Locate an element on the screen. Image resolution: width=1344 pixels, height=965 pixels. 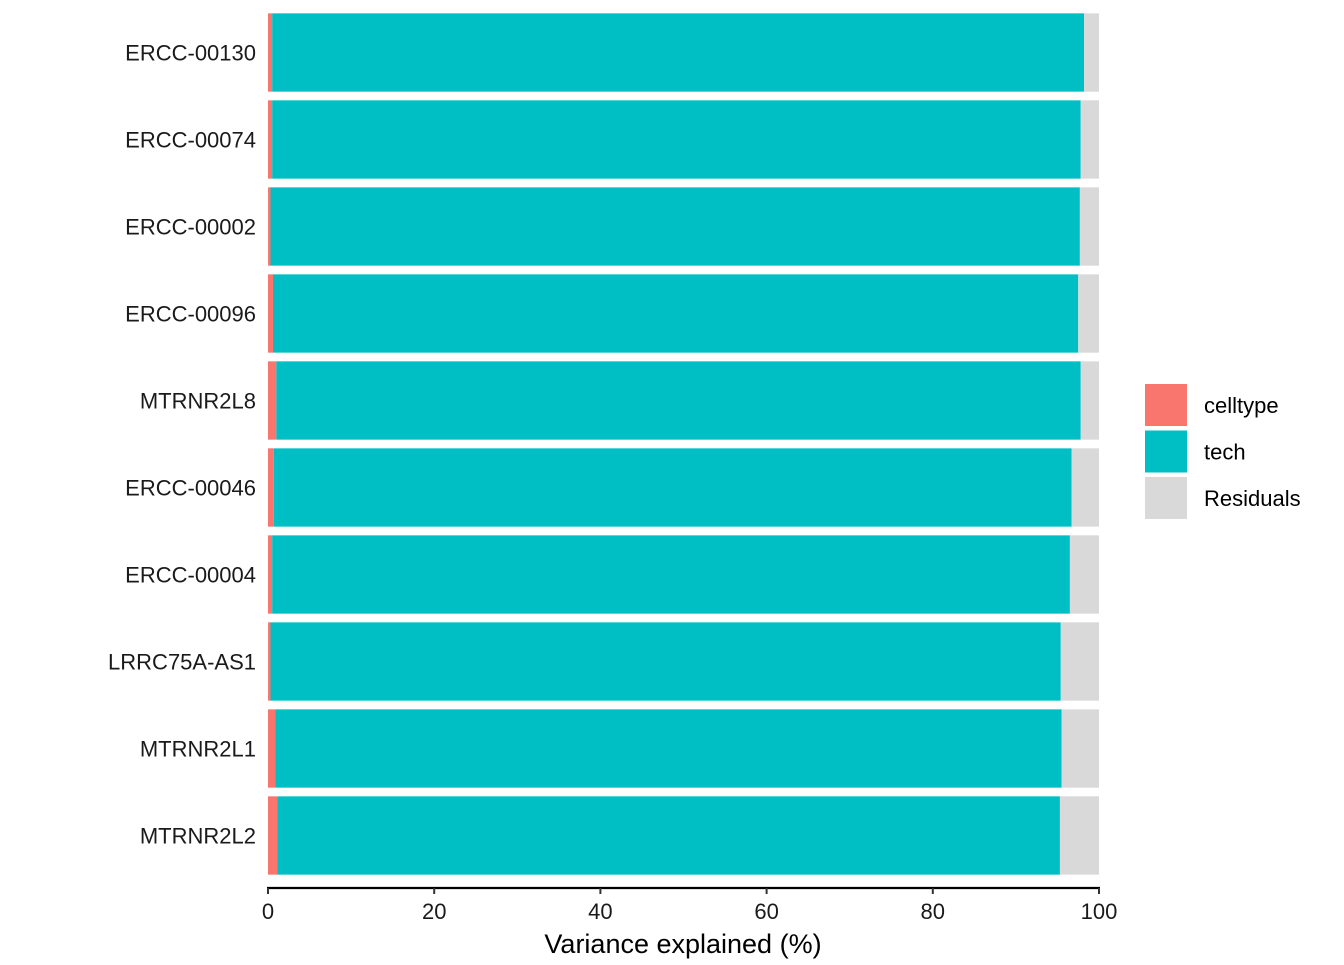
x-axis: 0 20 40 60 80 100 is located at coordinates (690, 905).